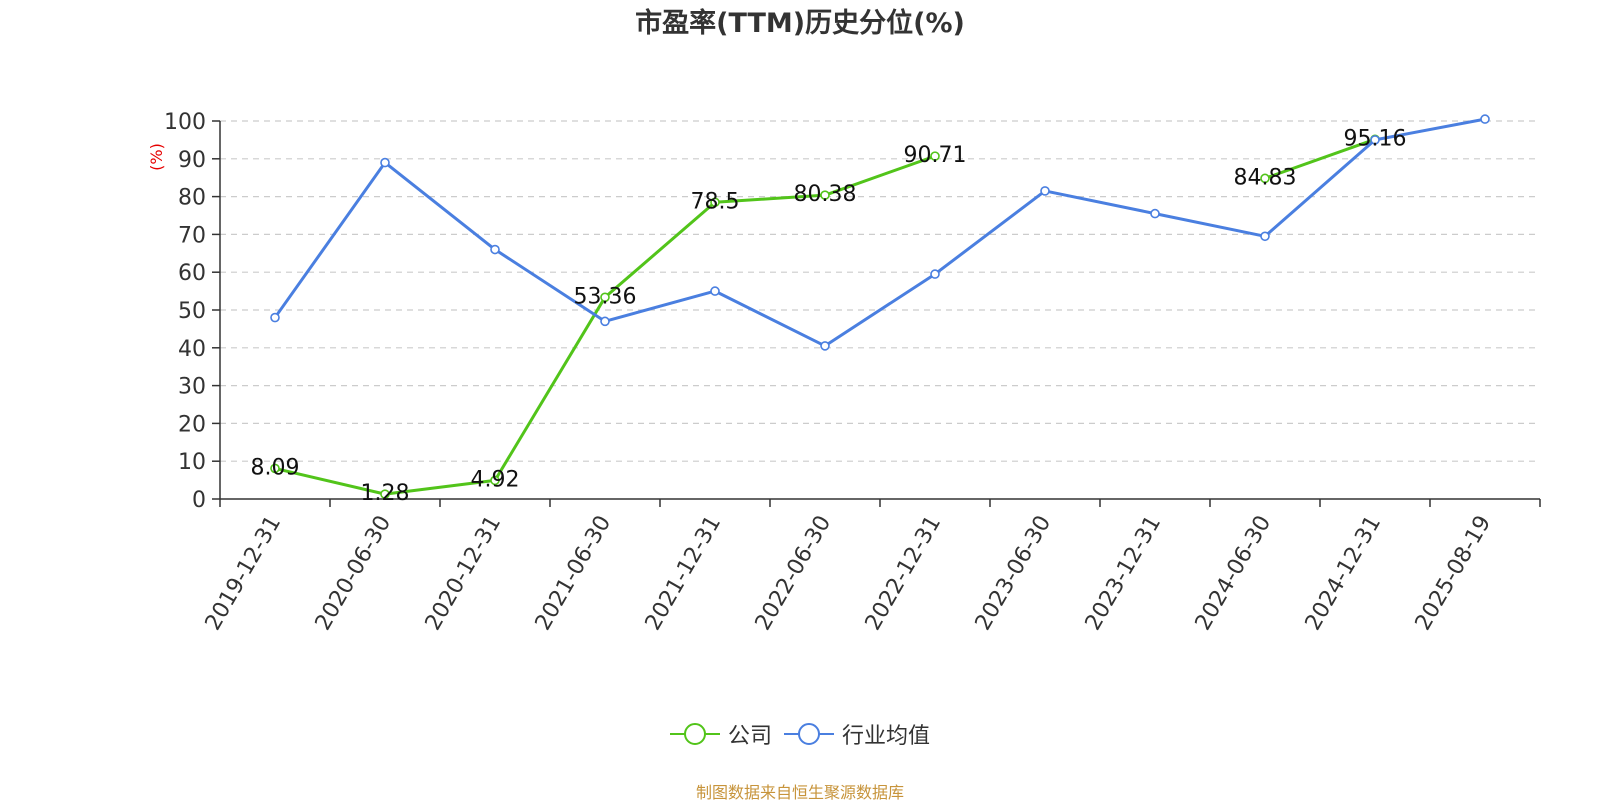 The width and height of the screenshot is (1600, 800). What do you see at coordinates (694, 734) in the screenshot?
I see `legend-swatch-company` at bounding box center [694, 734].